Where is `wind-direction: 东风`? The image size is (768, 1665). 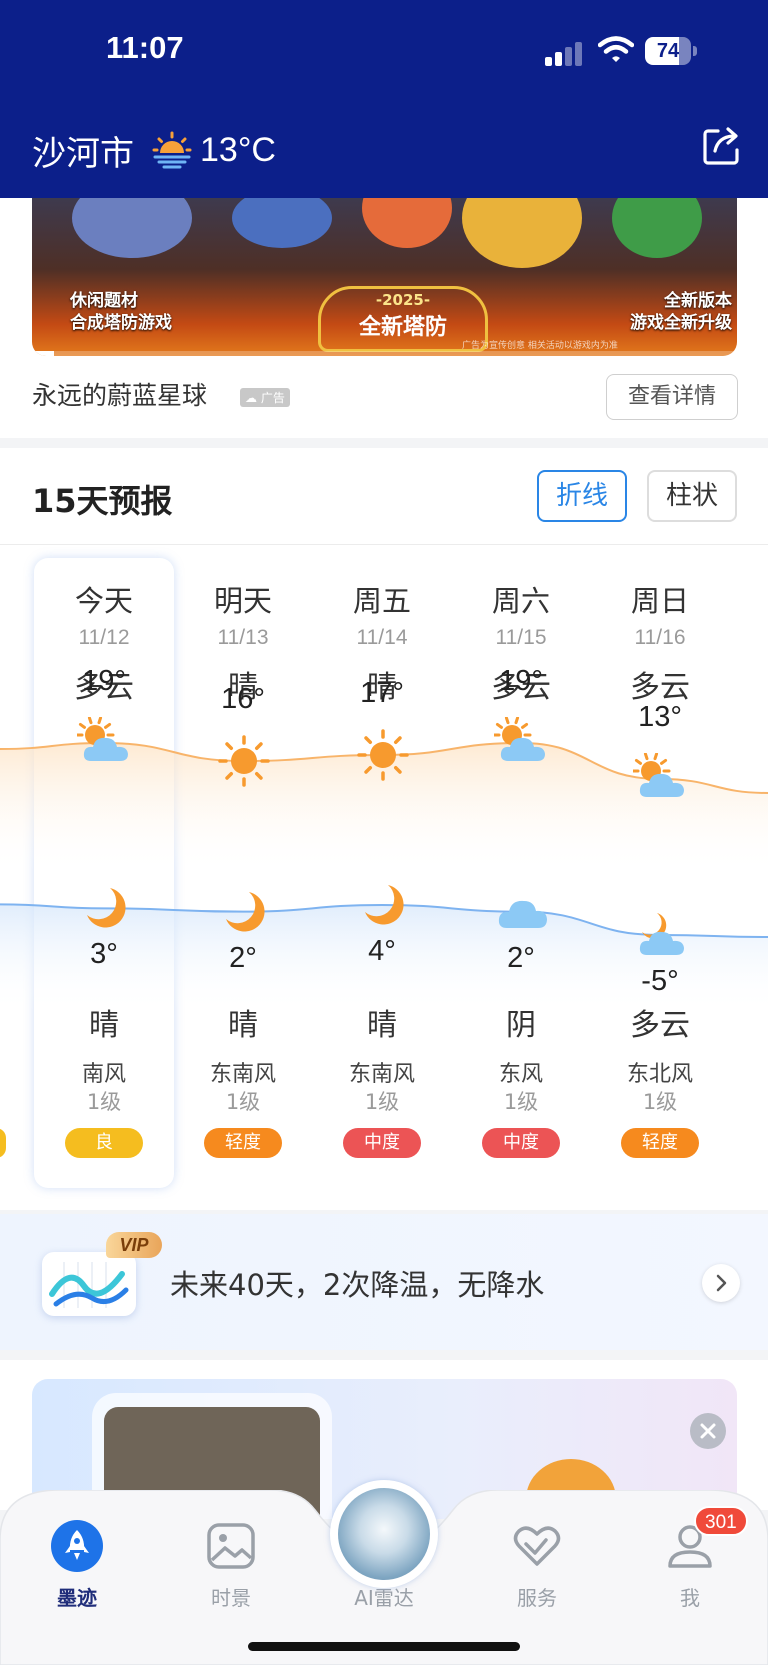
wind-direction: 东风 is located at coordinates (520, 1074).